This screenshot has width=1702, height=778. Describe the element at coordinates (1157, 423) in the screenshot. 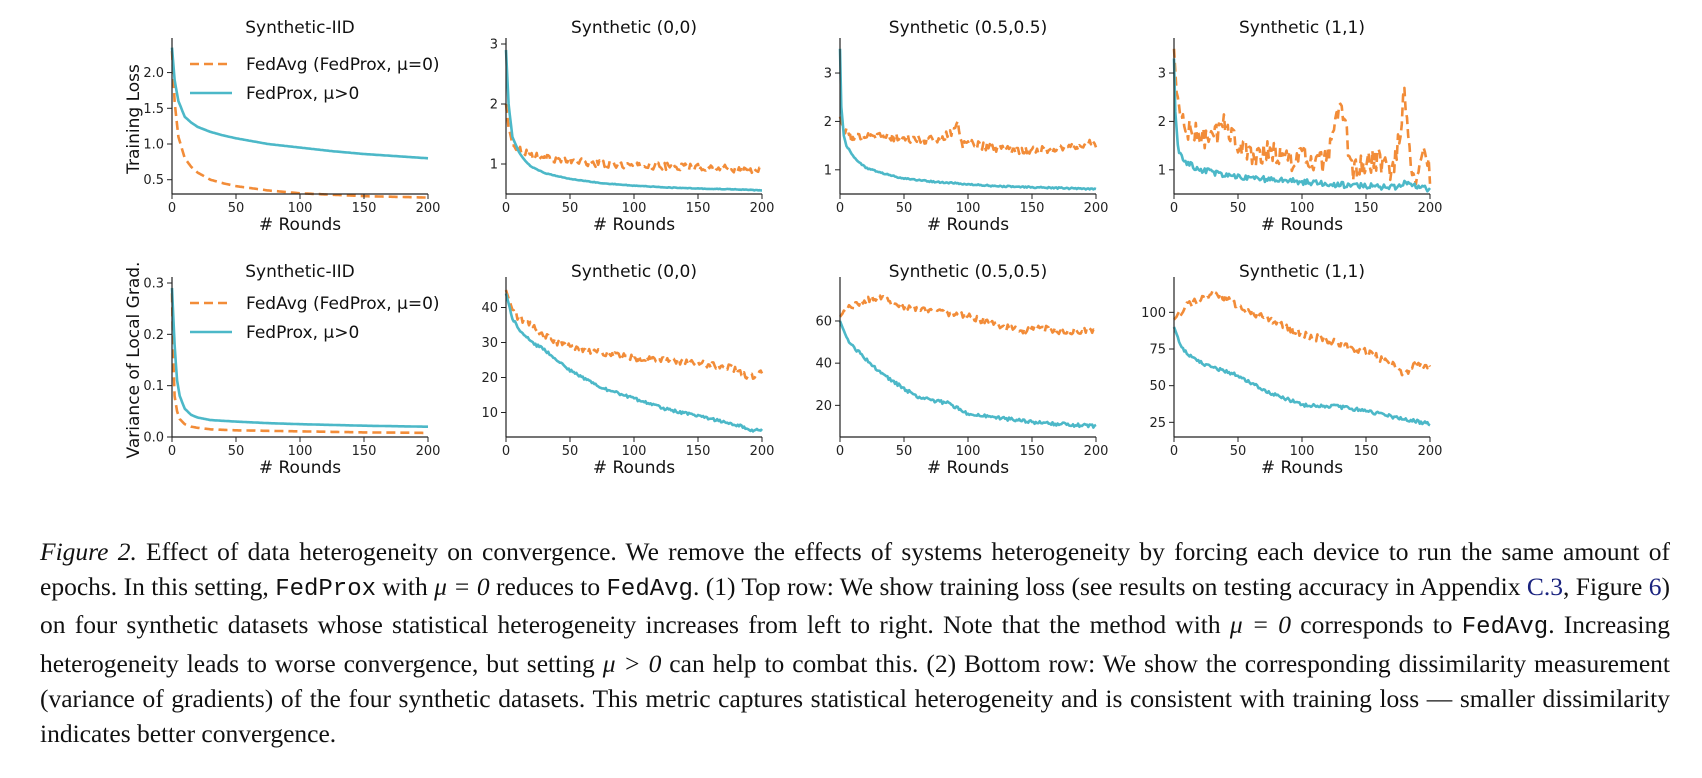

I see `y-tick-label: 25` at that location.